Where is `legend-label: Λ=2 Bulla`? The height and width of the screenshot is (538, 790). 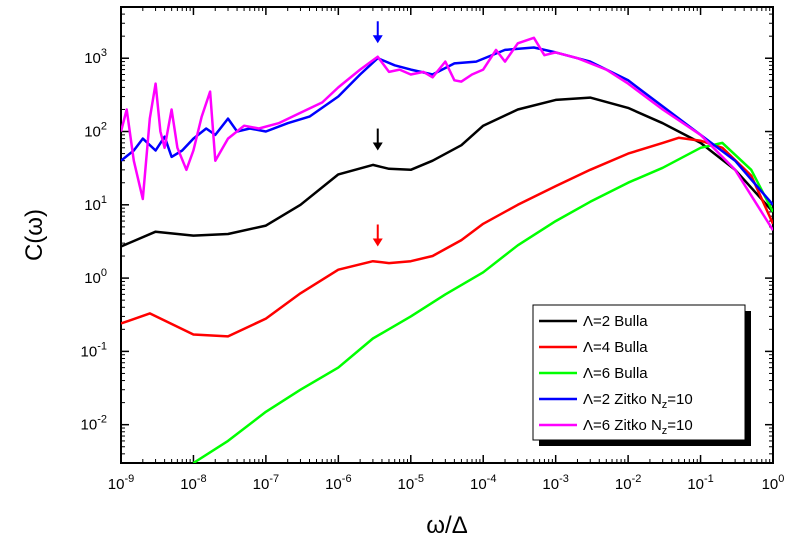
legend-label: Λ=2 Bulla is located at coordinates (615, 321).